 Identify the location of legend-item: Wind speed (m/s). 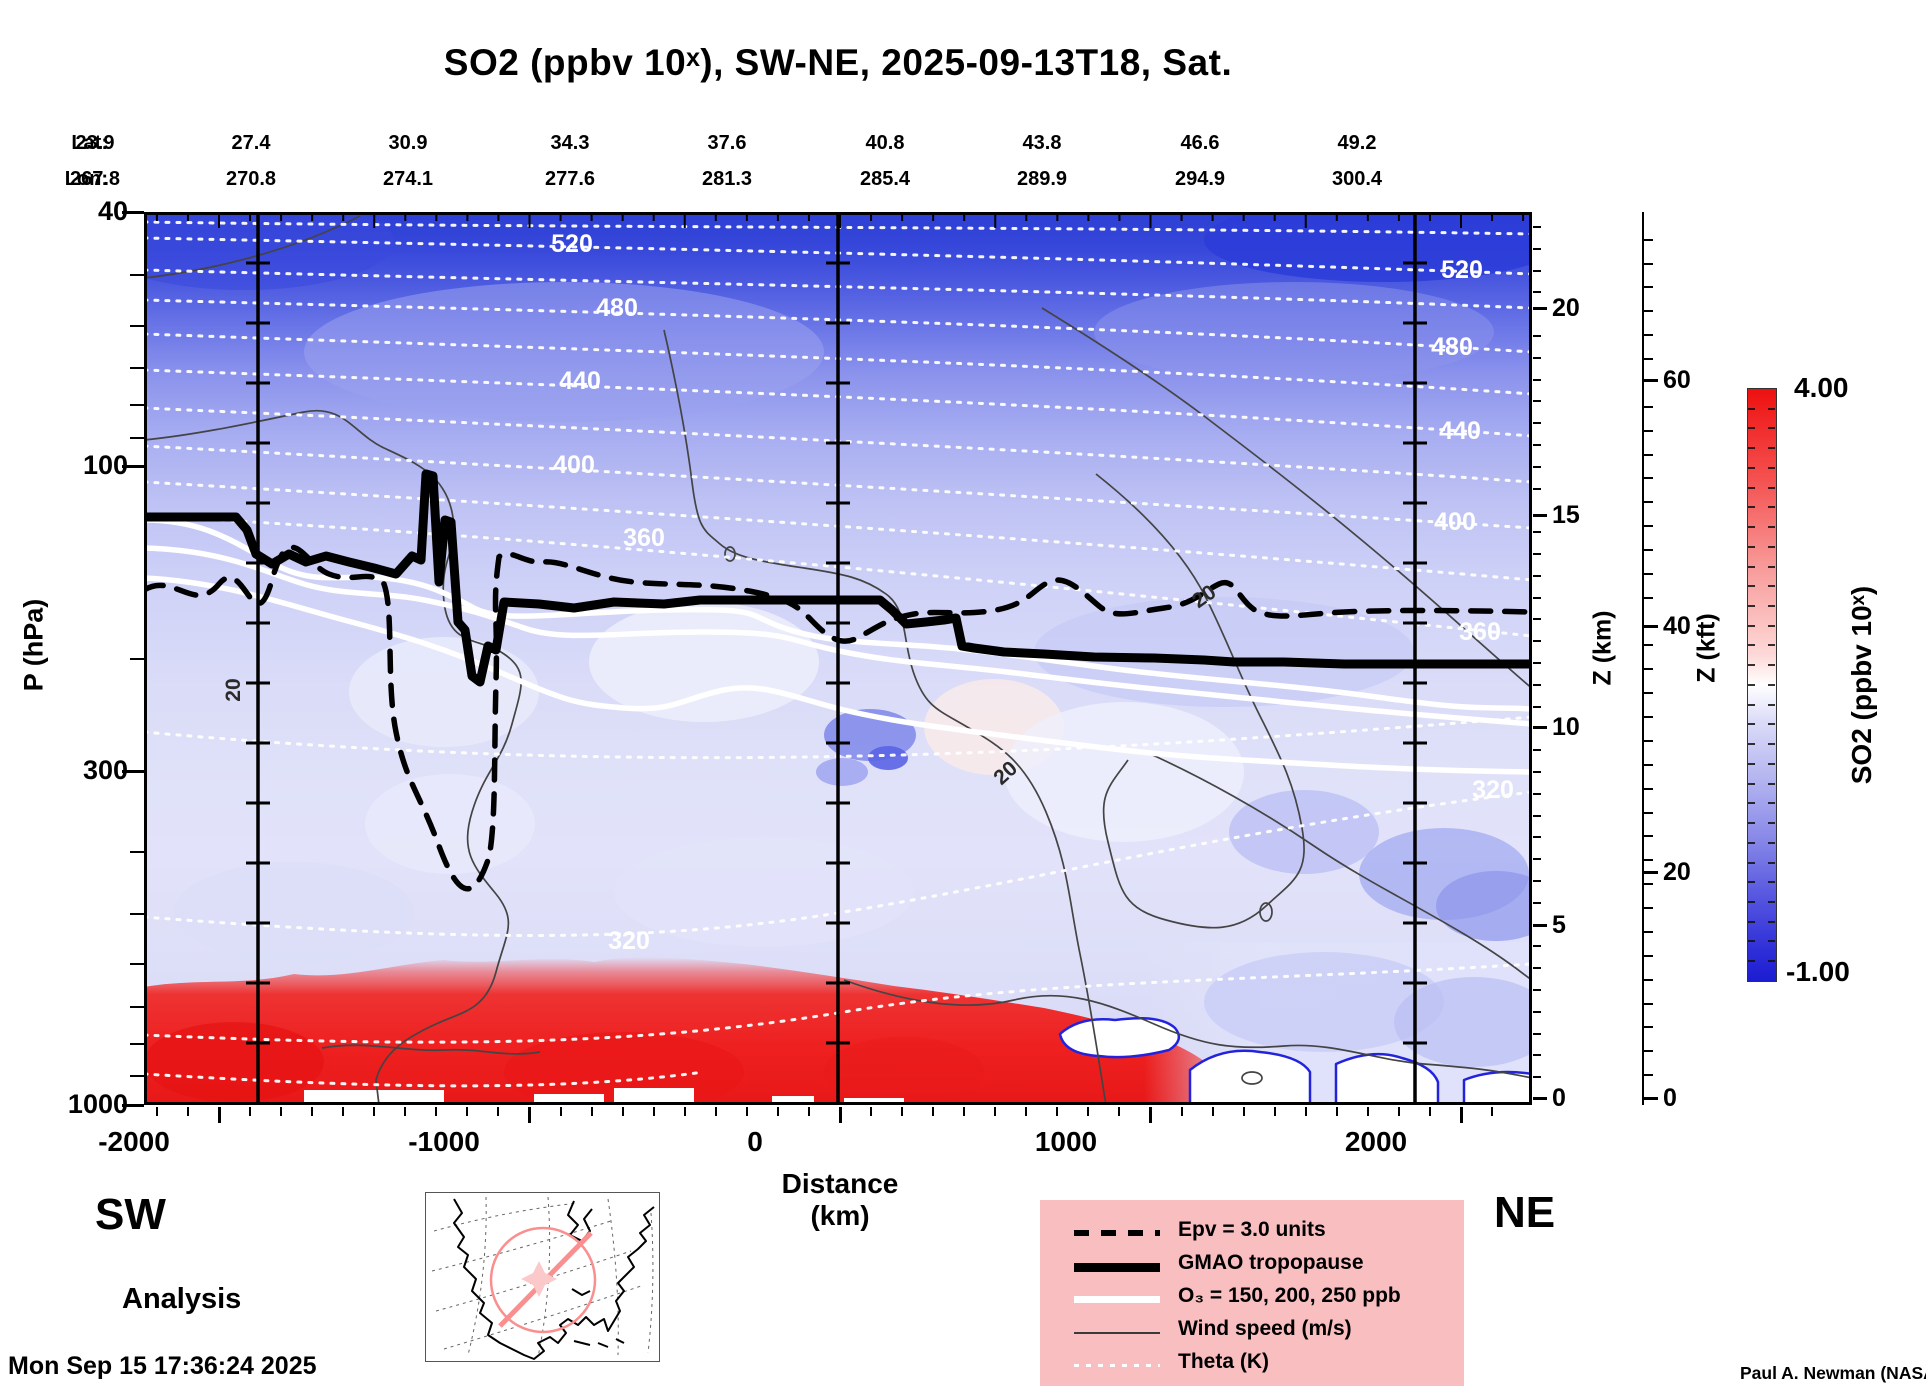
(1252, 1331).